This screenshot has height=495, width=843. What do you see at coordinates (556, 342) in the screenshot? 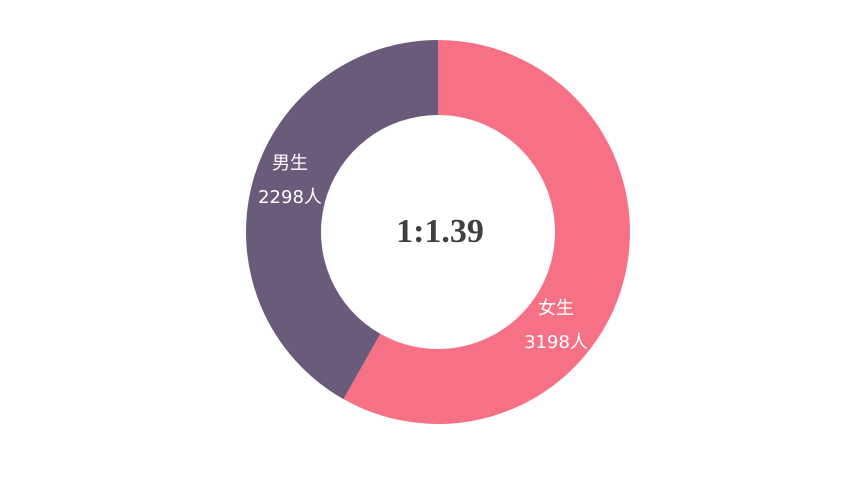
I see `value-label: 3198人` at bounding box center [556, 342].